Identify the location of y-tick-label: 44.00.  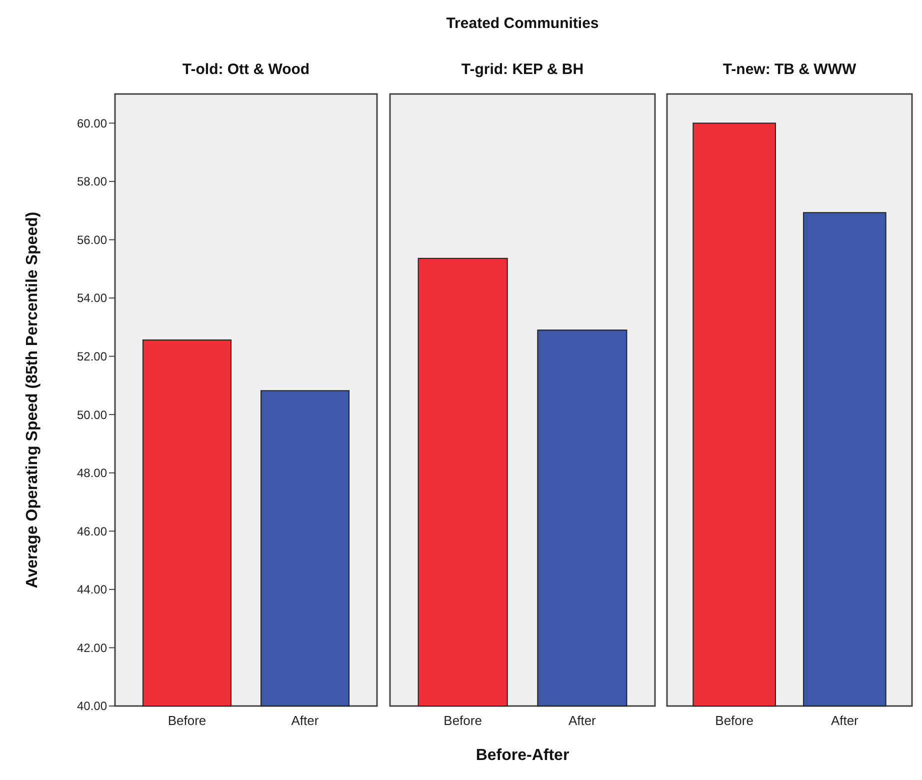
(92, 589).